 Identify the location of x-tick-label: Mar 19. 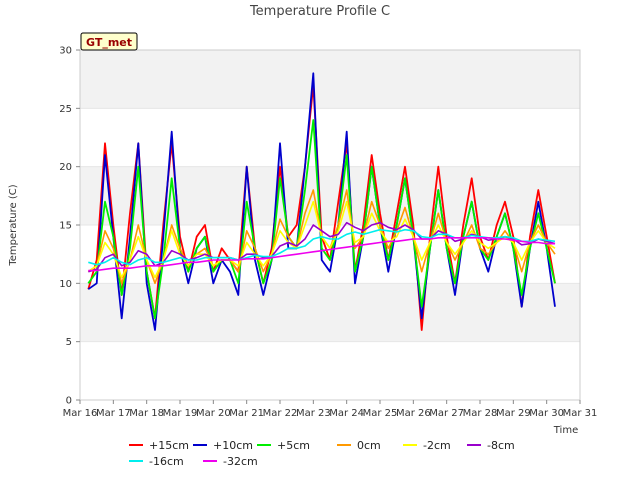
(180, 413).